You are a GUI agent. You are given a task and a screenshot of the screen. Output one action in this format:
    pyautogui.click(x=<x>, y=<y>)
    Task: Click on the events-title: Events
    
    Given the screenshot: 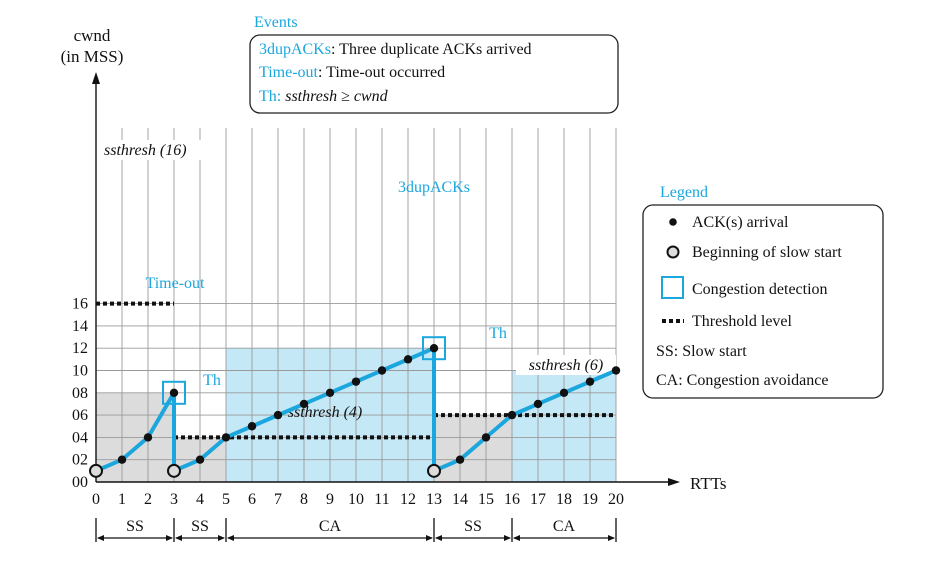 What is the action you would take?
    pyautogui.click(x=276, y=22)
    